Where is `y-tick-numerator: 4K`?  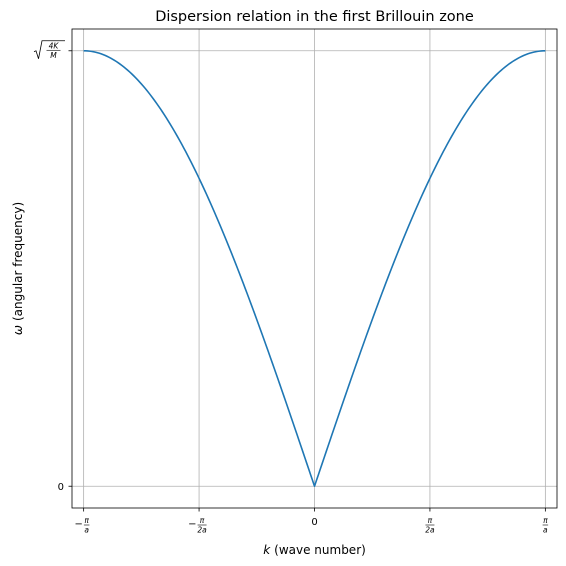 y-tick-numerator: 4K is located at coordinates (54, 45).